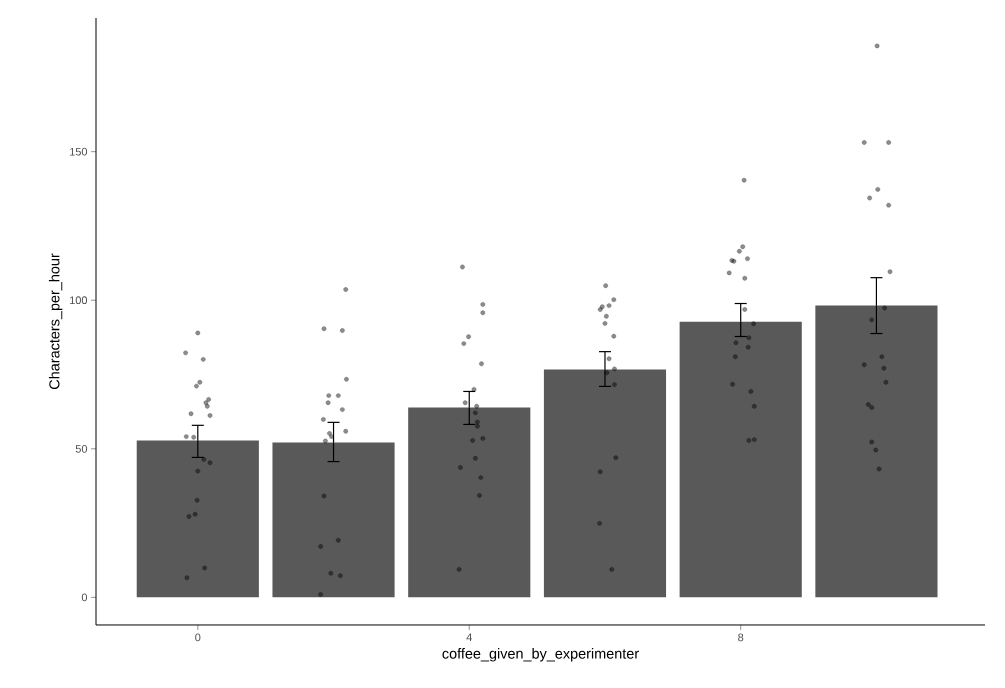 This screenshot has height=688, width=1005. I want to click on y-tick-label: 50, so click(81, 448).